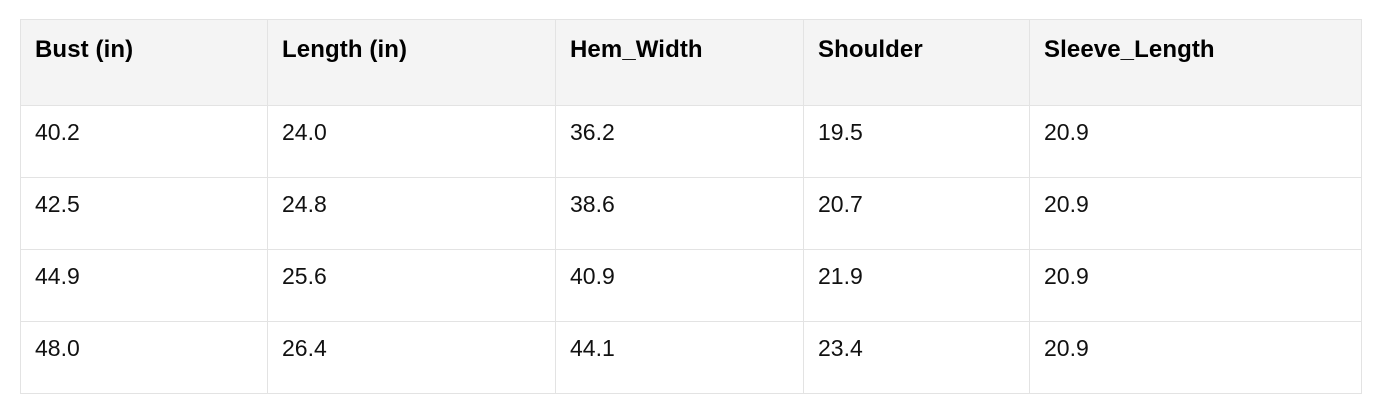  What do you see at coordinates (411, 357) in the screenshot?
I see `cell-length: 26.4` at bounding box center [411, 357].